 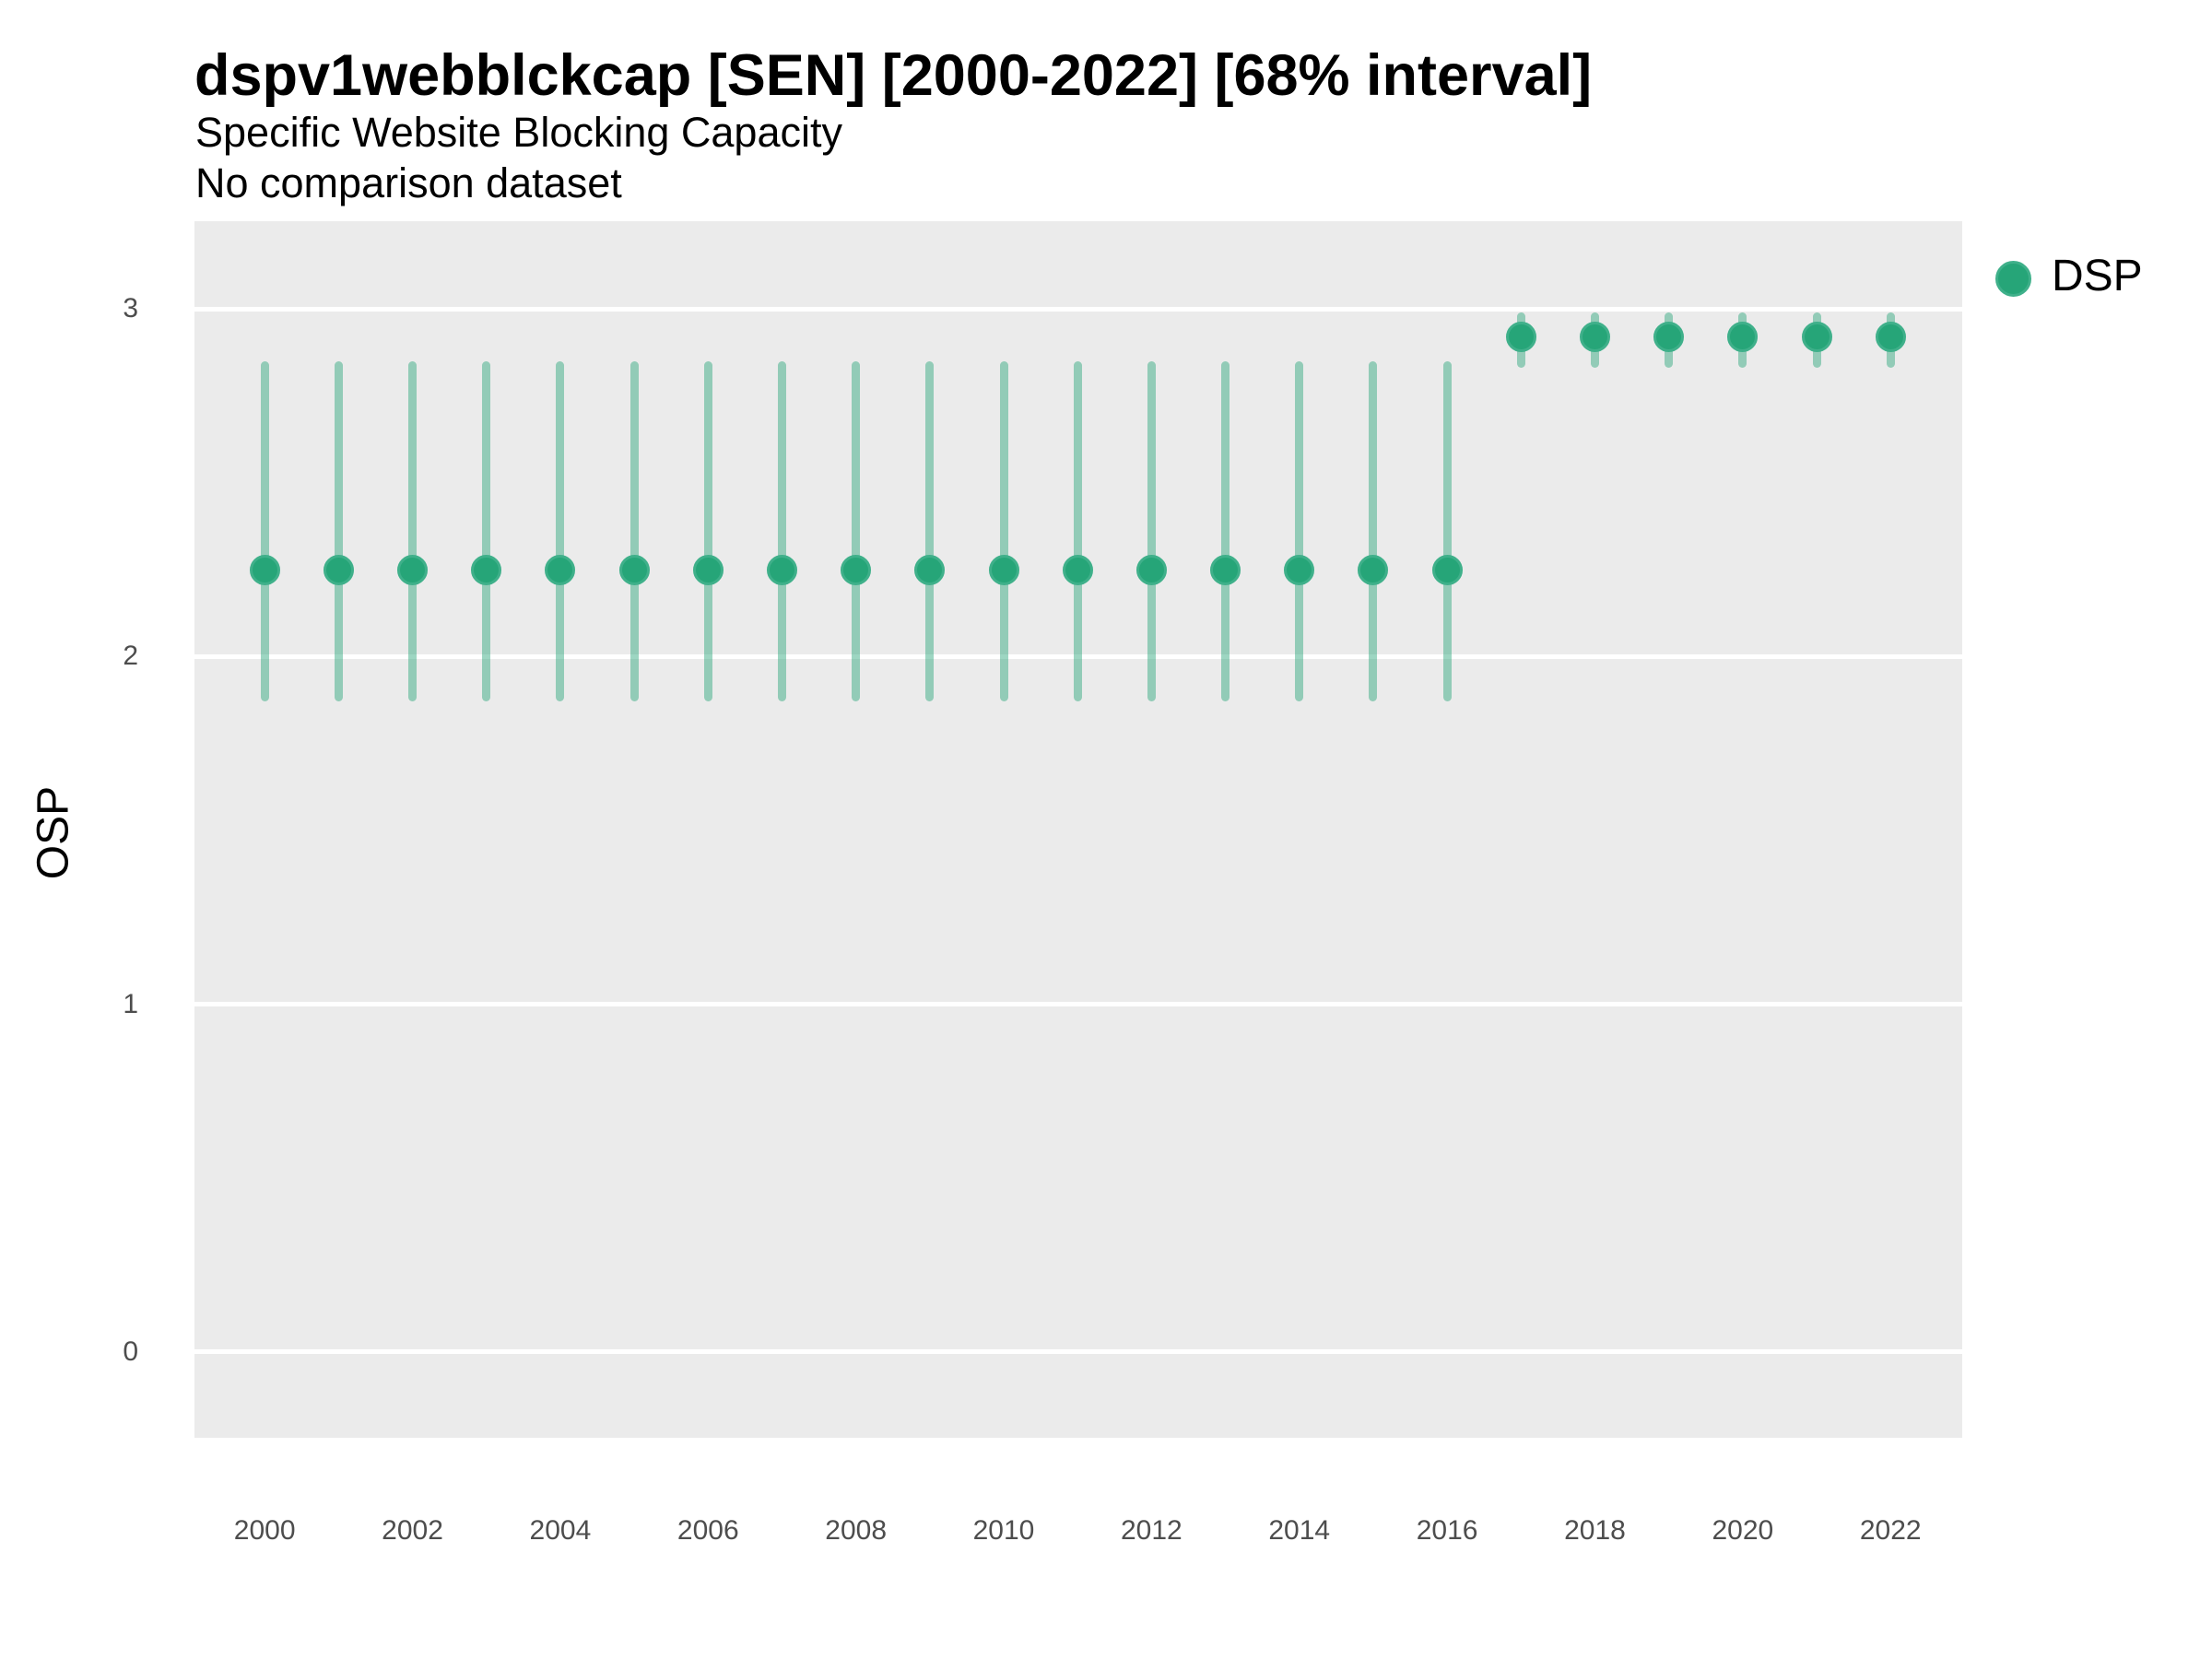 I want to click on data-point-2012, so click(x=1151, y=569).